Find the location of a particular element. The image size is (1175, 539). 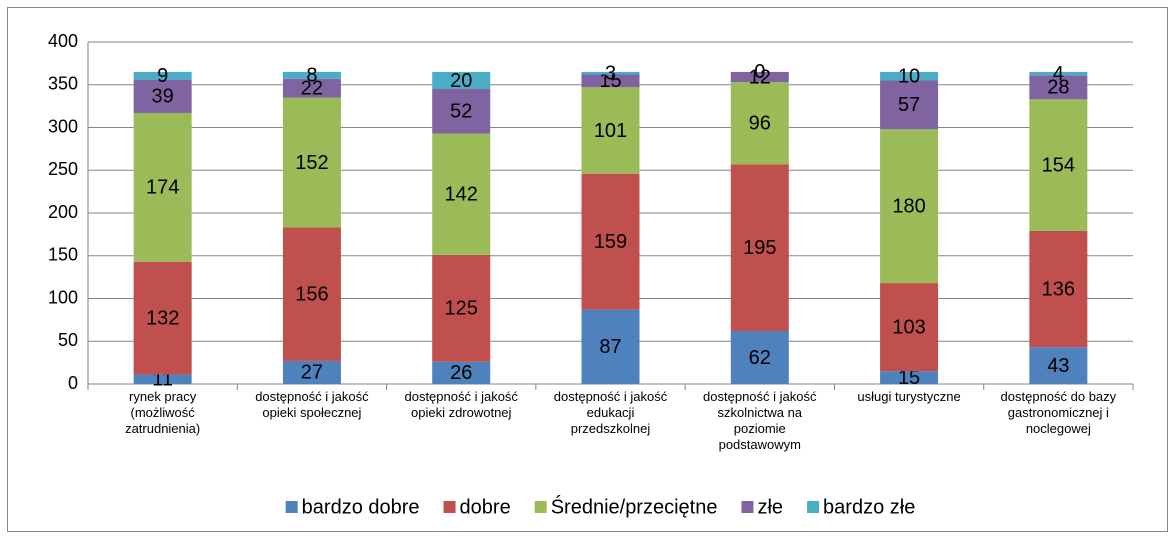

data-label: 3 is located at coordinates (610, 73).